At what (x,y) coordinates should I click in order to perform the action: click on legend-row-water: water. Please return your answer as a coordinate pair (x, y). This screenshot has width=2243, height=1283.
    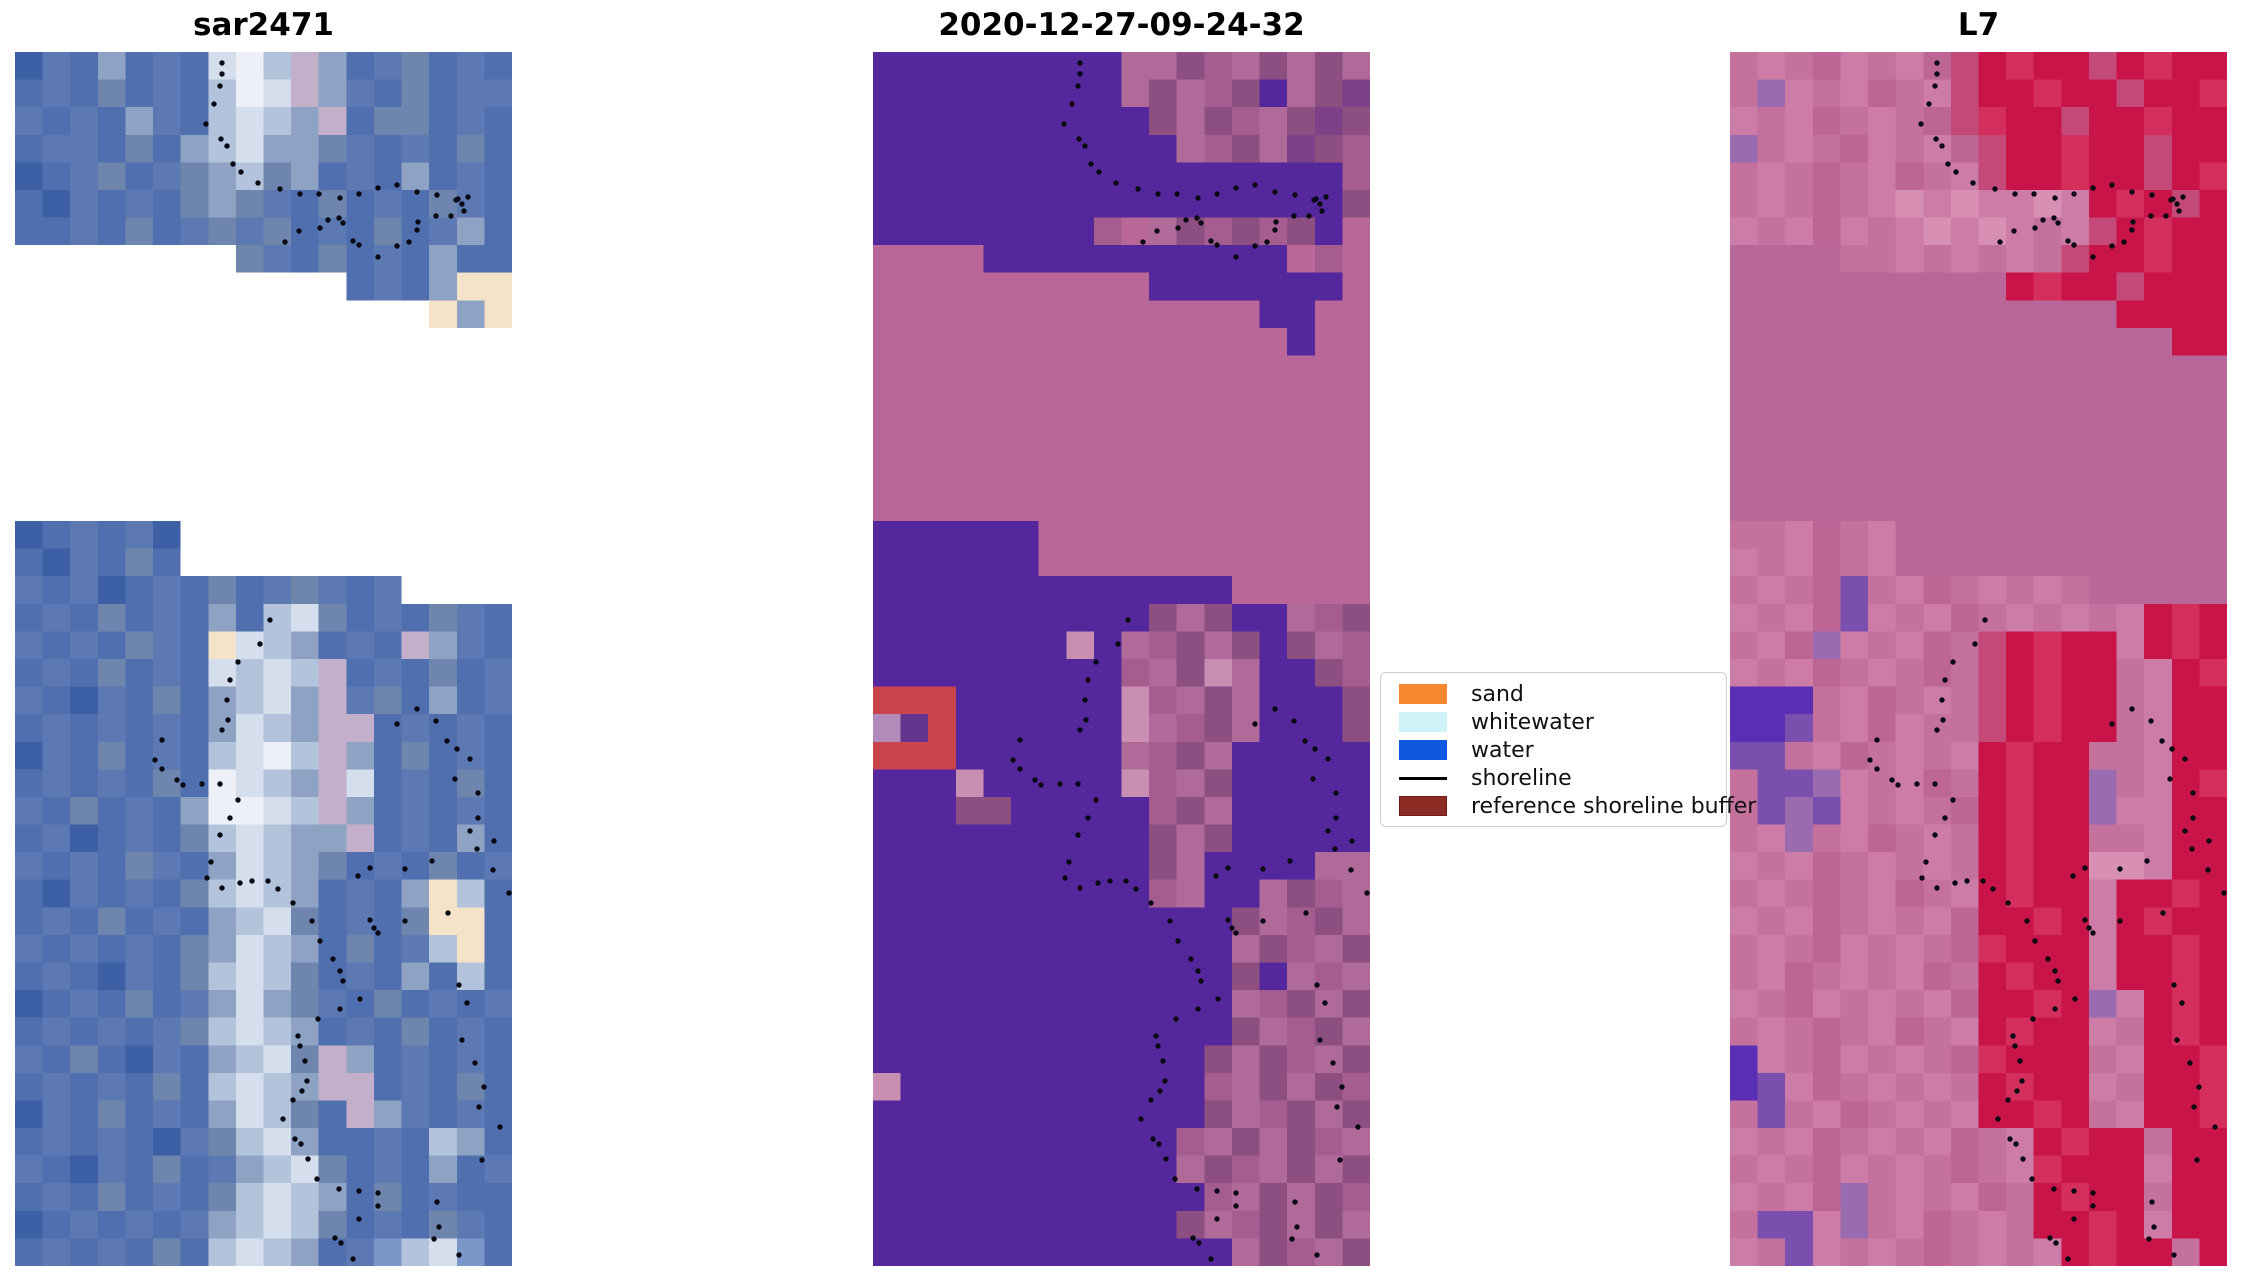
    Looking at the image, I should click on (1562, 750).